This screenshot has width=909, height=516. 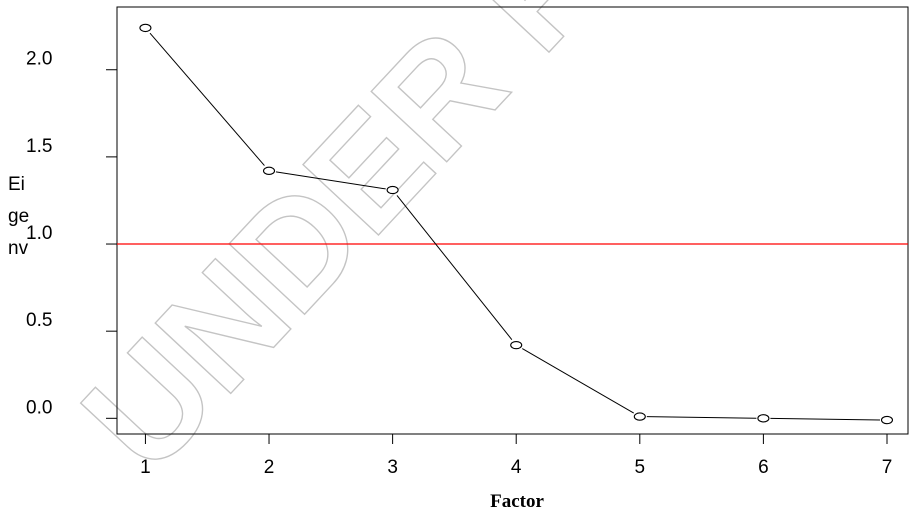 What do you see at coordinates (392, 467) in the screenshot?
I see `x-tick-label: 3` at bounding box center [392, 467].